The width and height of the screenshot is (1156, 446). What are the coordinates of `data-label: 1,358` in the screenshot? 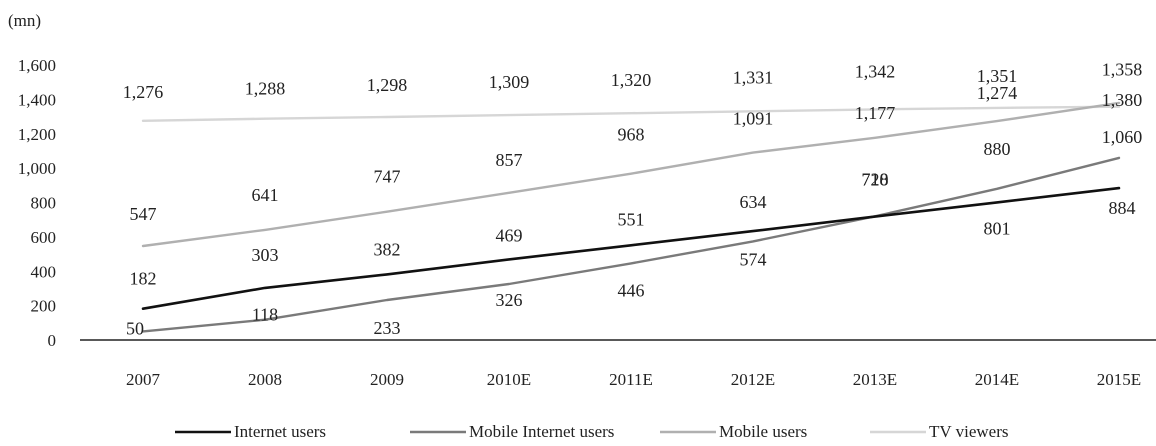 It's located at (1122, 70).